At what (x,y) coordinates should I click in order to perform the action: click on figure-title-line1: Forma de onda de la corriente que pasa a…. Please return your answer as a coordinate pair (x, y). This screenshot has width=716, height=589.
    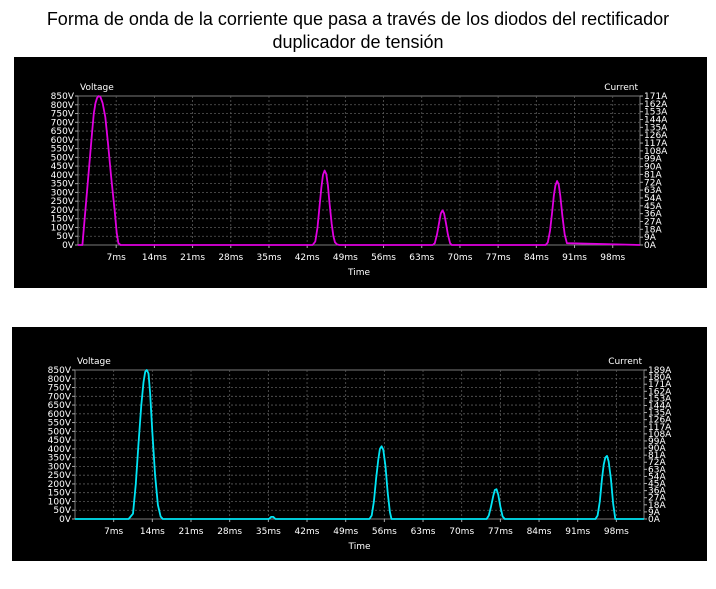
    Looking at the image, I should click on (358, 19).